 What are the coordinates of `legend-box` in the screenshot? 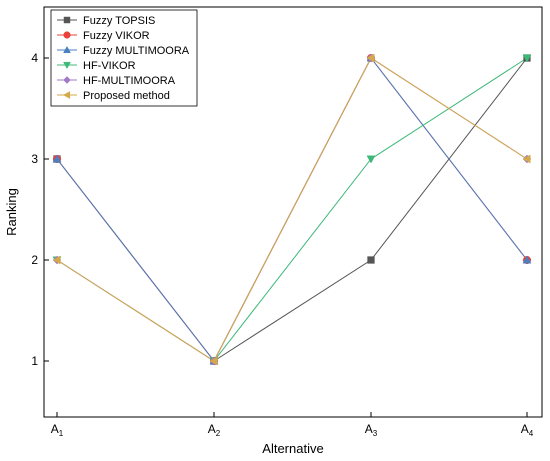 It's located at (124, 58).